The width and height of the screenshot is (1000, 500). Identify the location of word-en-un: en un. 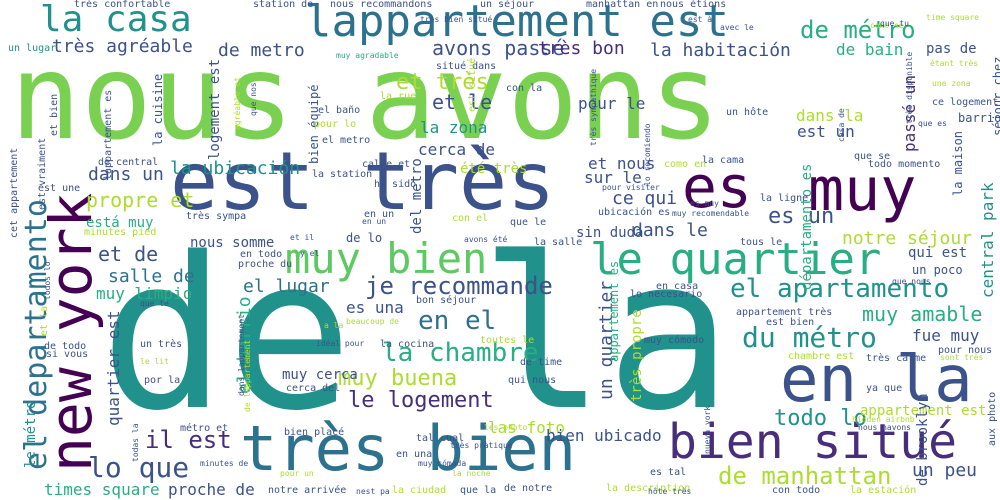
(379, 214).